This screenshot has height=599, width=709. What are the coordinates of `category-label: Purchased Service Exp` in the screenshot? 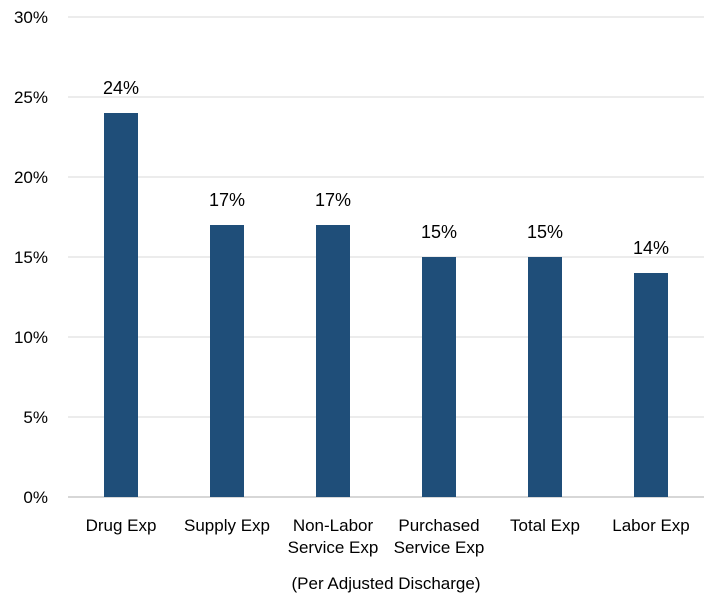 It's located at (439, 536).